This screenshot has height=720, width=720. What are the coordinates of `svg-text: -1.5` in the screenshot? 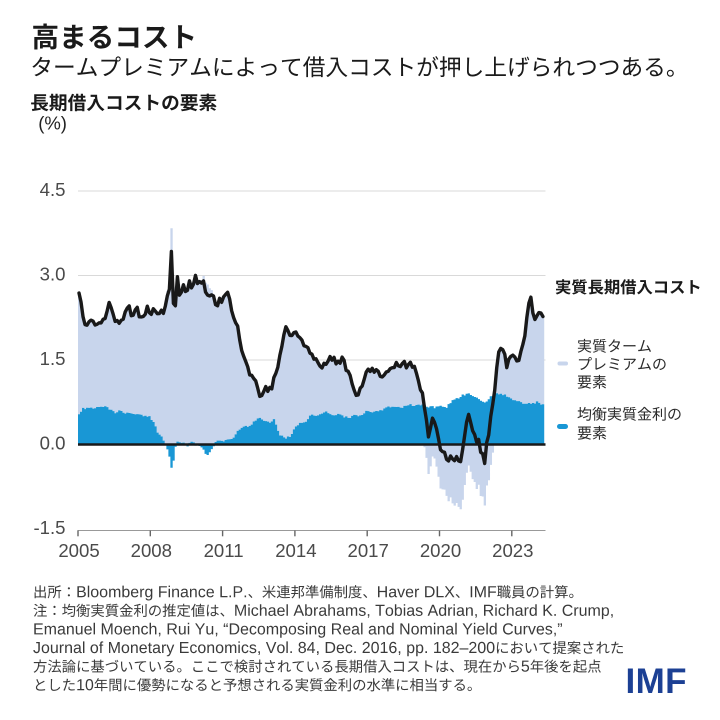 It's located at (49, 527).